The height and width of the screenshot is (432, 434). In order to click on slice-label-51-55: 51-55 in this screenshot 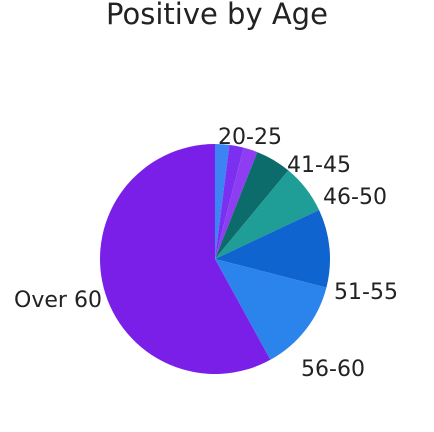, I will do `click(366, 292)`.